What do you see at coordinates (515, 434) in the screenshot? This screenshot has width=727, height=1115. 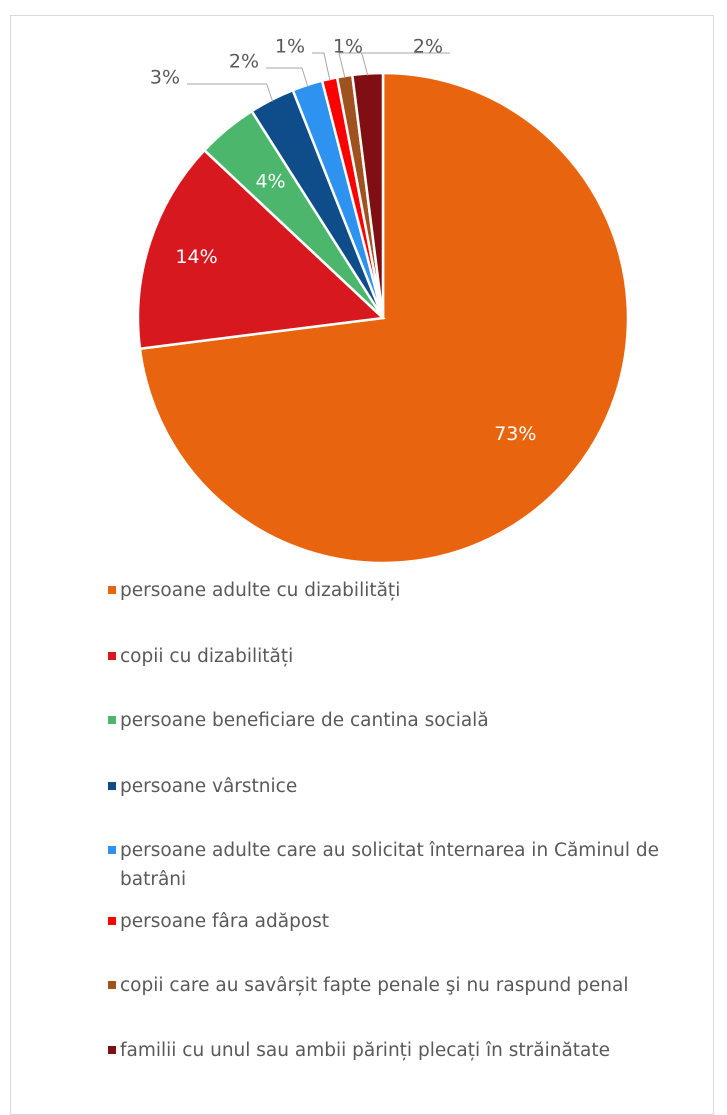 I see `data-label: 73%` at bounding box center [515, 434].